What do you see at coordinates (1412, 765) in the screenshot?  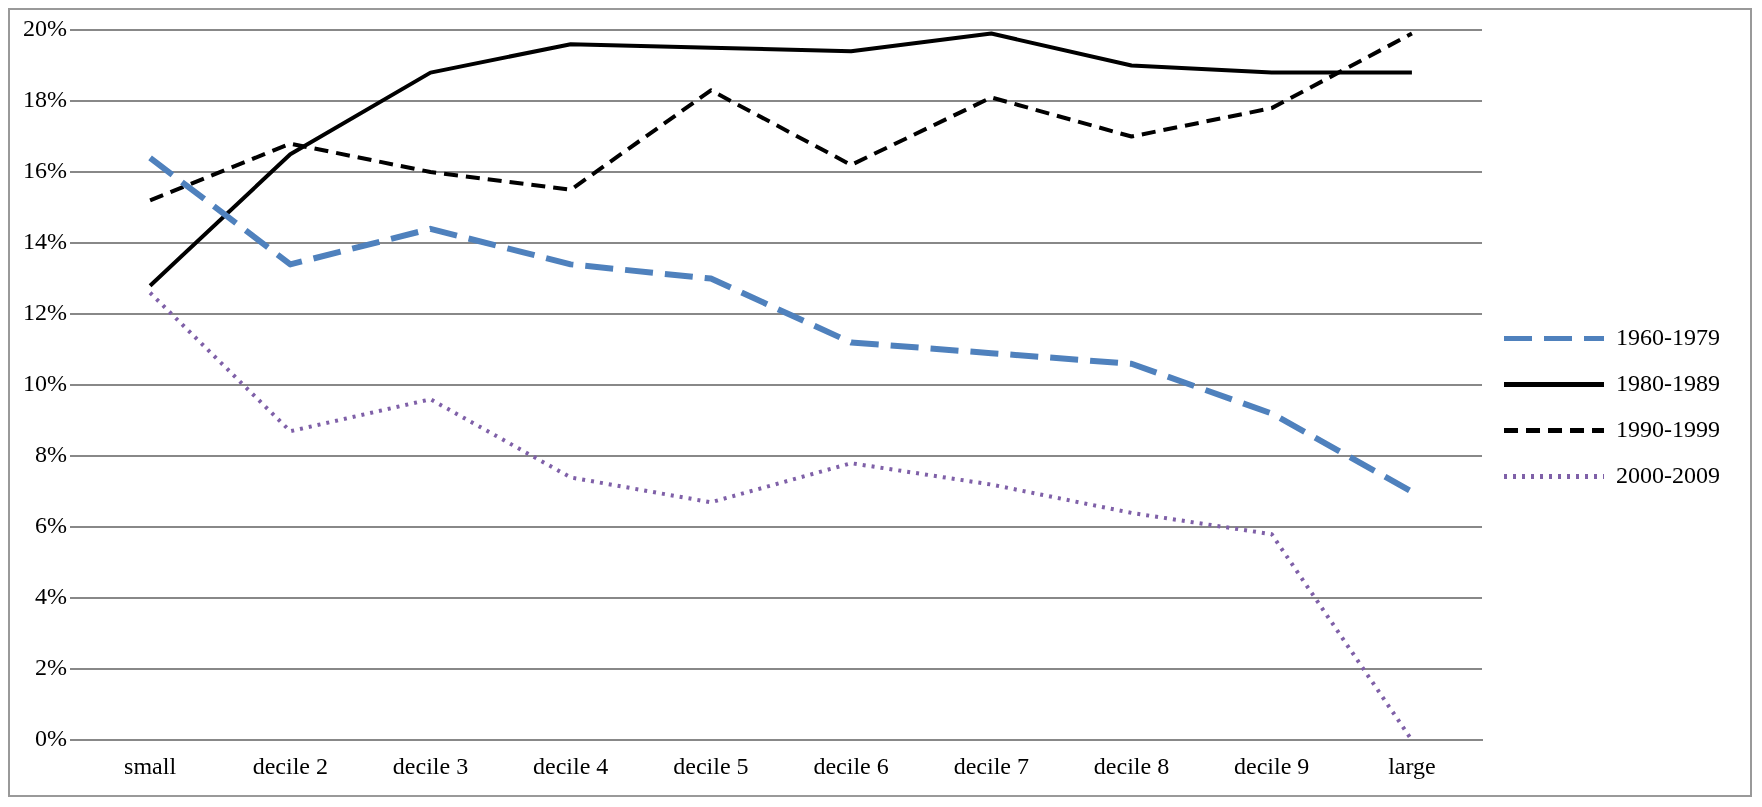 I see `x-tick-label: large` at bounding box center [1412, 765].